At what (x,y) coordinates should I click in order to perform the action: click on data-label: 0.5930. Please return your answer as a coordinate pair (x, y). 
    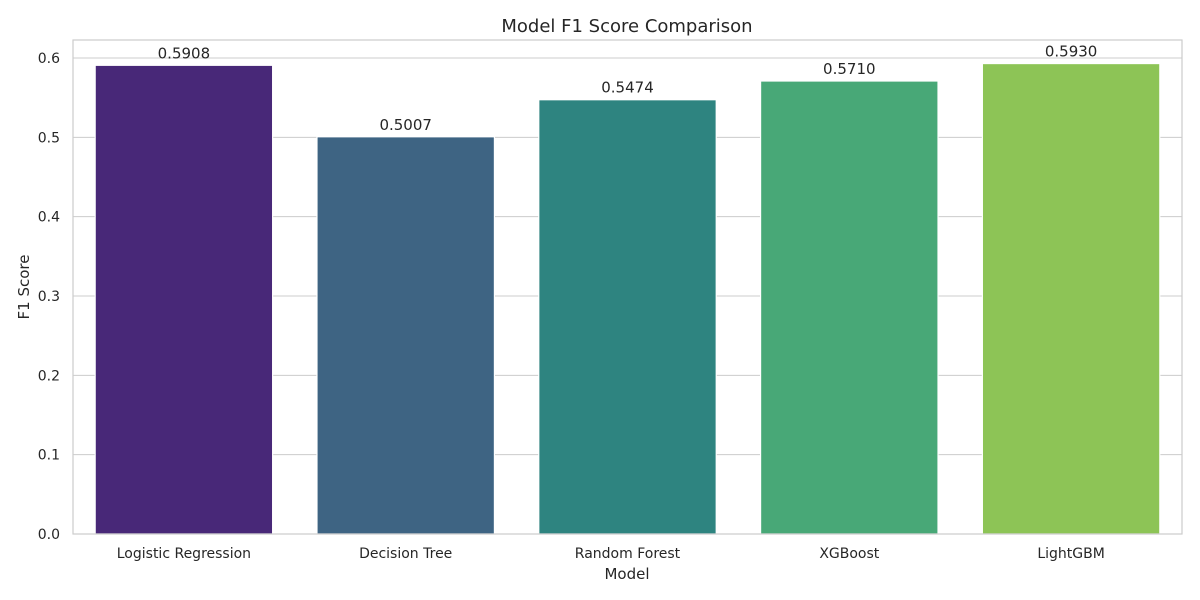
    Looking at the image, I should click on (1071, 52).